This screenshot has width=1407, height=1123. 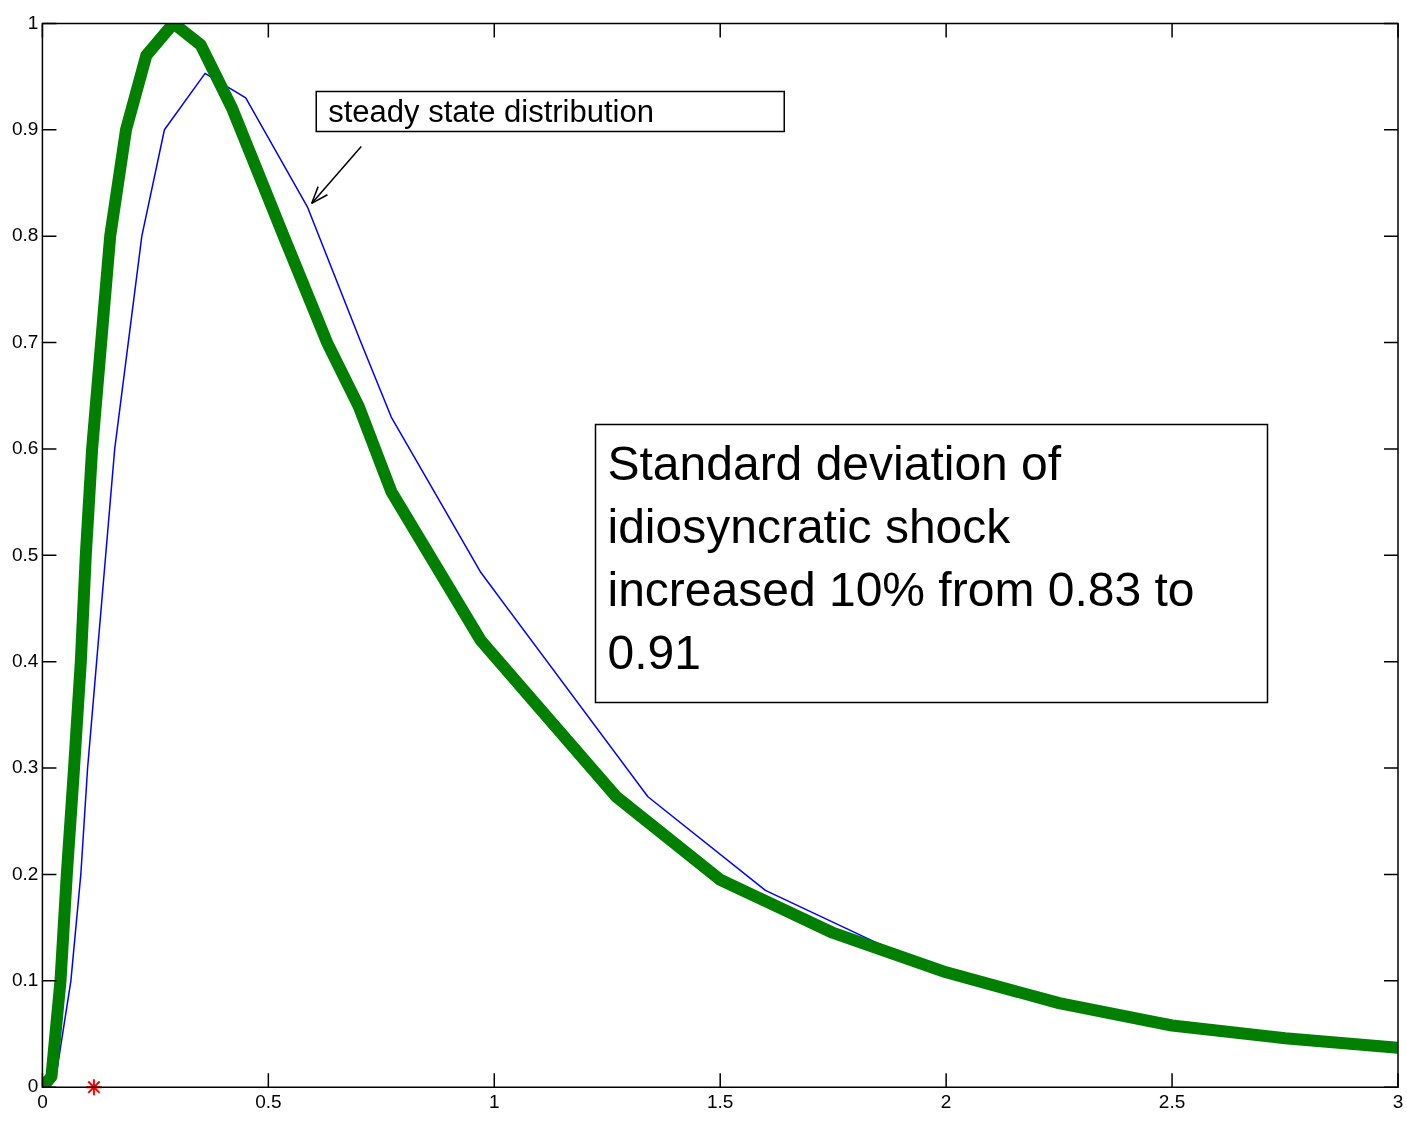 What do you see at coordinates (1172, 1101) in the screenshot?
I see `x-tick-label: 2.5` at bounding box center [1172, 1101].